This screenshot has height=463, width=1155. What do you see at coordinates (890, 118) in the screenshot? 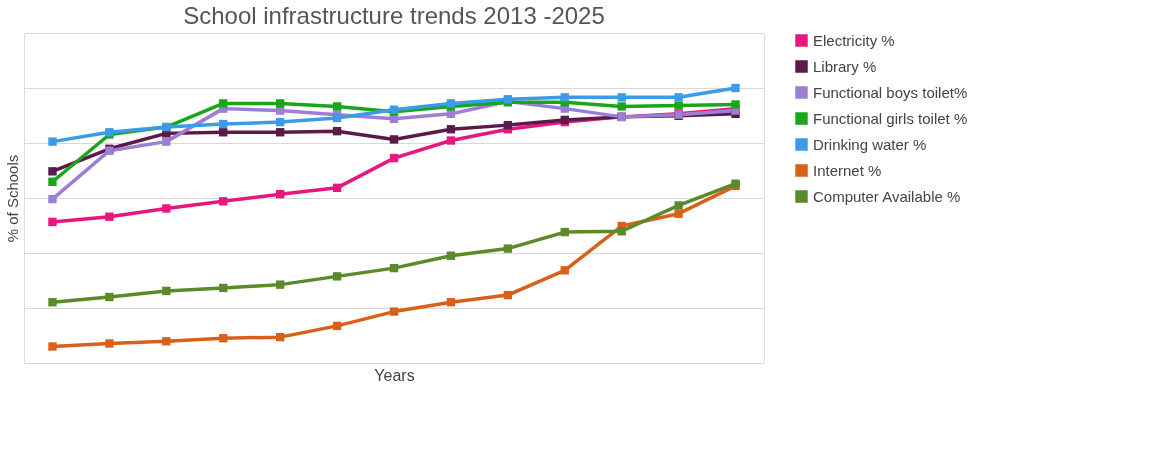
I see `legend-label: Functional girls toilet %` at bounding box center [890, 118].